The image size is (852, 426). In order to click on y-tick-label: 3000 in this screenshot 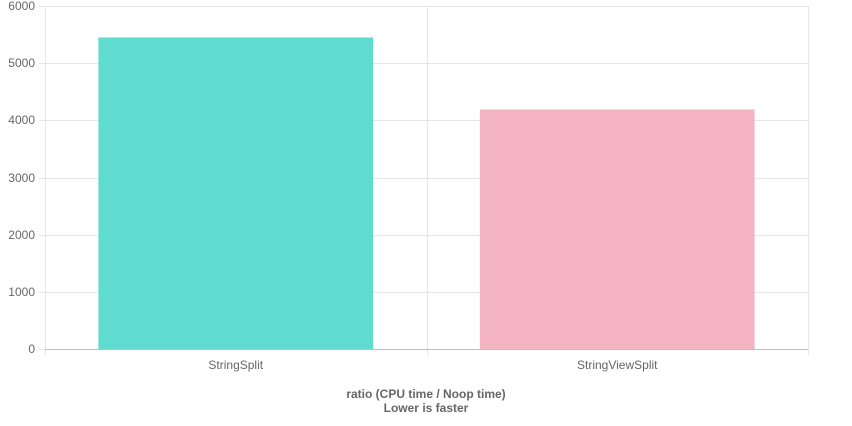, I will do `click(21, 178)`.